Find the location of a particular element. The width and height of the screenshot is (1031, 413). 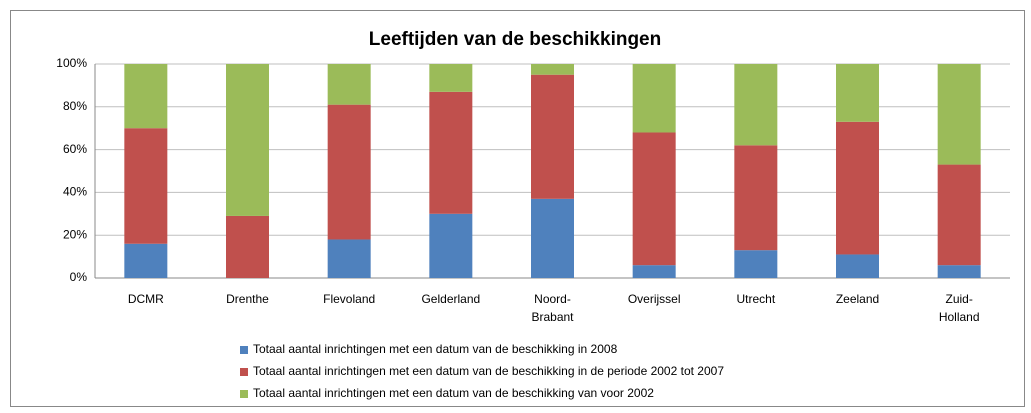

chart-title: Leeftijden van de beschikkingen is located at coordinates (515, 39).